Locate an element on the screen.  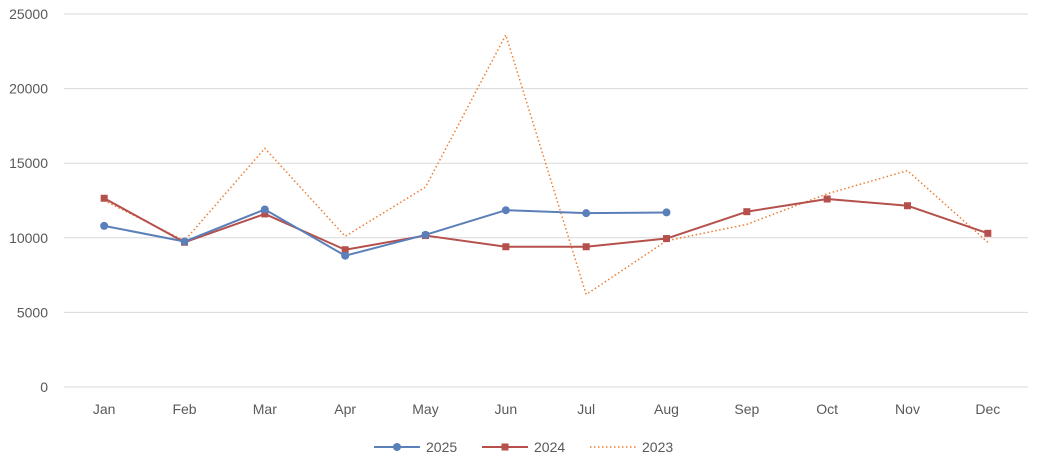
x-tick-label: Nov is located at coordinates (907, 409).